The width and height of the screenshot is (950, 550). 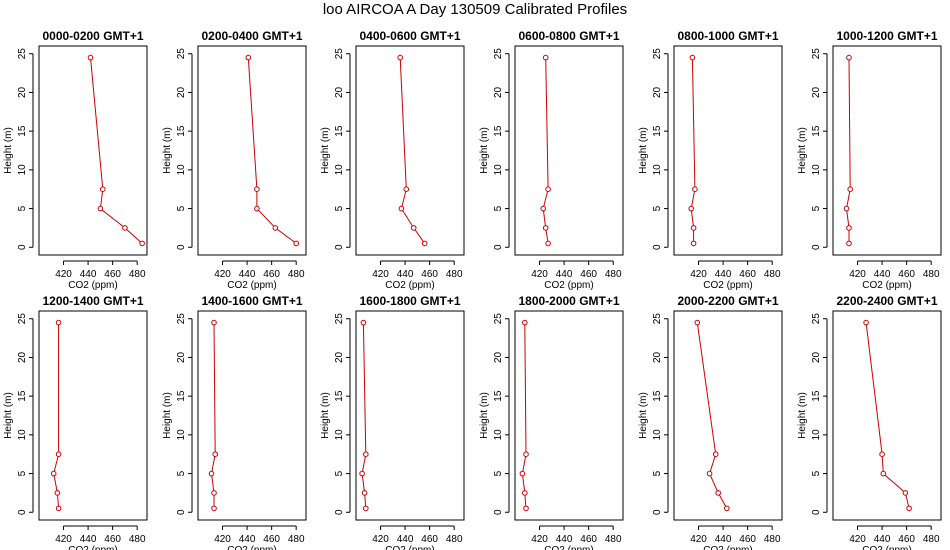 What do you see at coordinates (727, 36) in the screenshot?
I see `panel-title: 0800-1000 GMT+1` at bounding box center [727, 36].